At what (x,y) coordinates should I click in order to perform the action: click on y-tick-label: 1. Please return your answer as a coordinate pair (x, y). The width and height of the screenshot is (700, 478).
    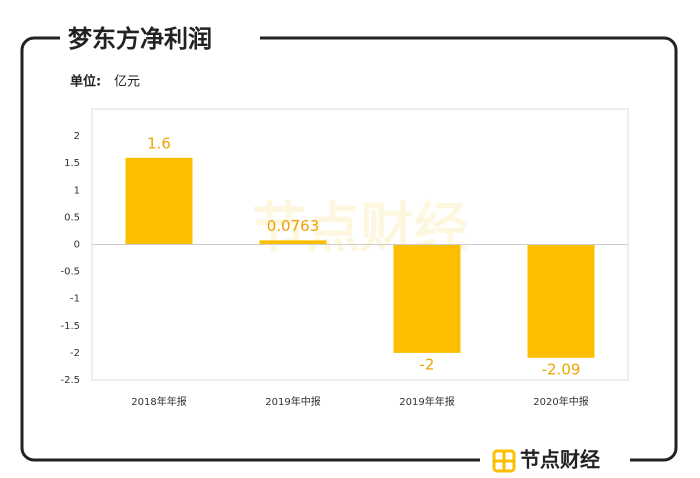
    Looking at the image, I should click on (77, 190).